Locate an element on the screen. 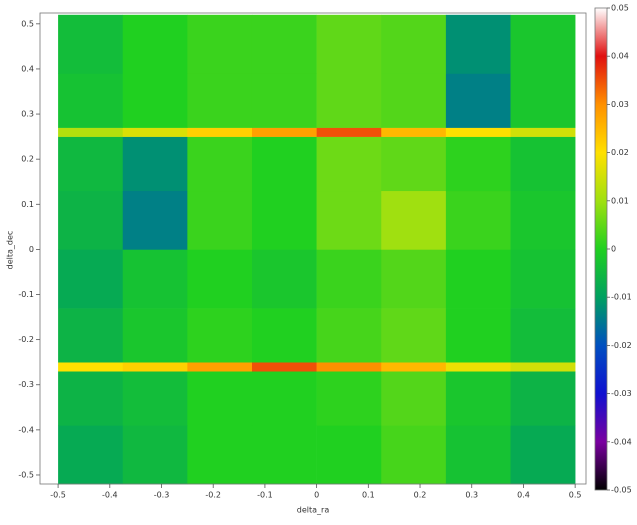  y-tick-label: 0.4 is located at coordinates (27, 68).